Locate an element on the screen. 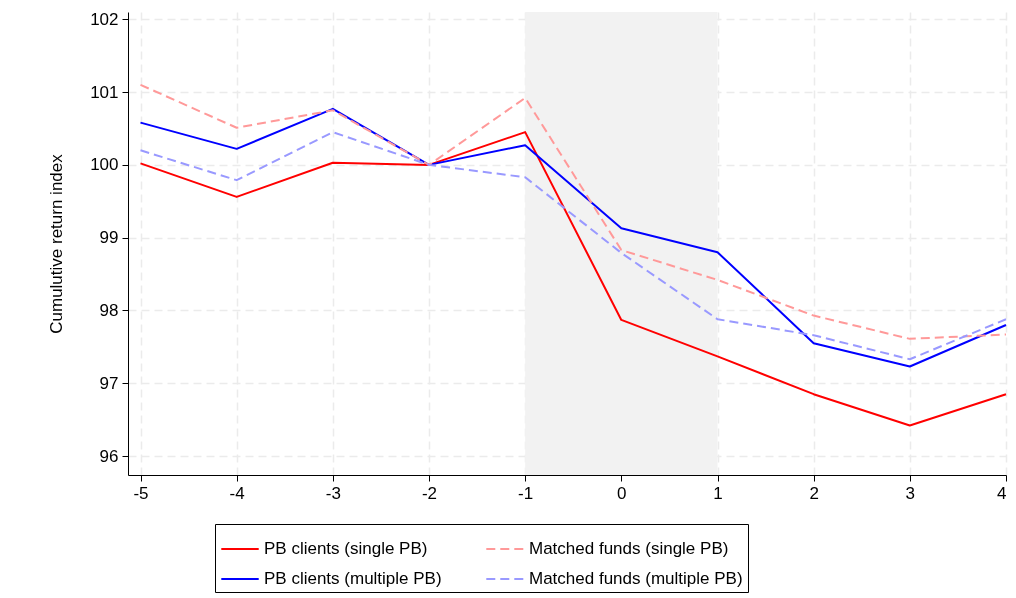 This screenshot has height=598, width=1016. x-tick-label: 2 is located at coordinates (814, 493).